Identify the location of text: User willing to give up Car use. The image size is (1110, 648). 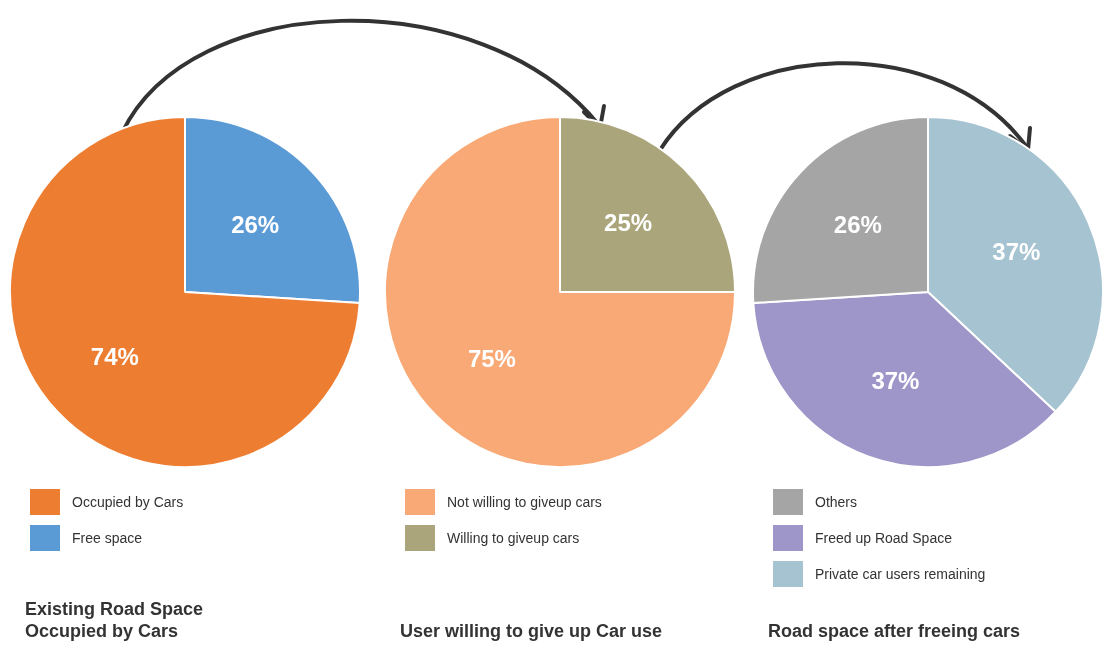
(532, 631).